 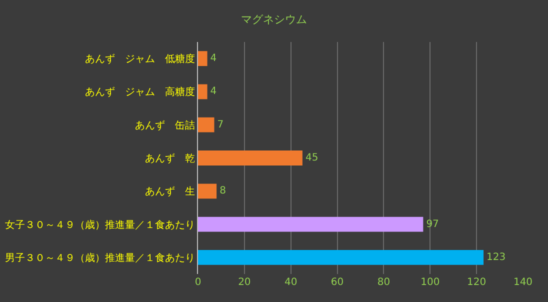 What do you see at coordinates (311, 158) in the screenshot?
I see `data-label: 45` at bounding box center [311, 158].